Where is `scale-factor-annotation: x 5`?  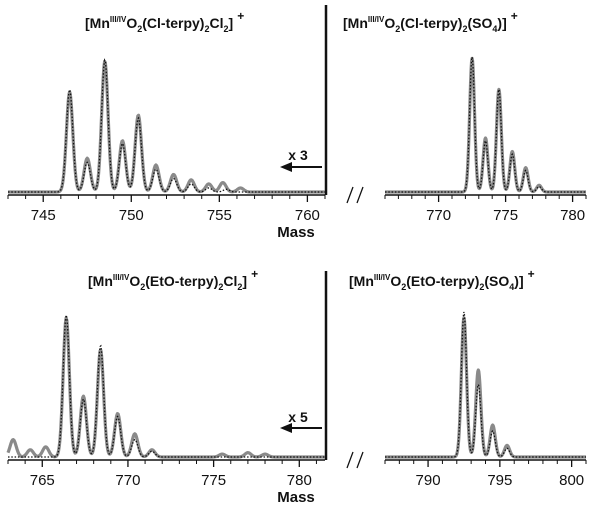
scale-factor-annotation: x 5 is located at coordinates (298, 417).